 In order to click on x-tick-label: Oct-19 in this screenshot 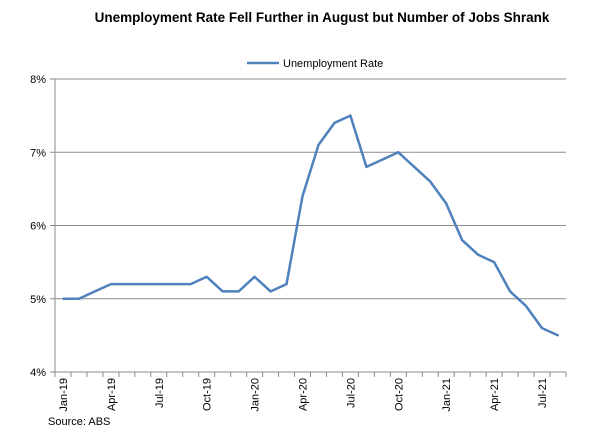, I will do `click(208, 394)`.